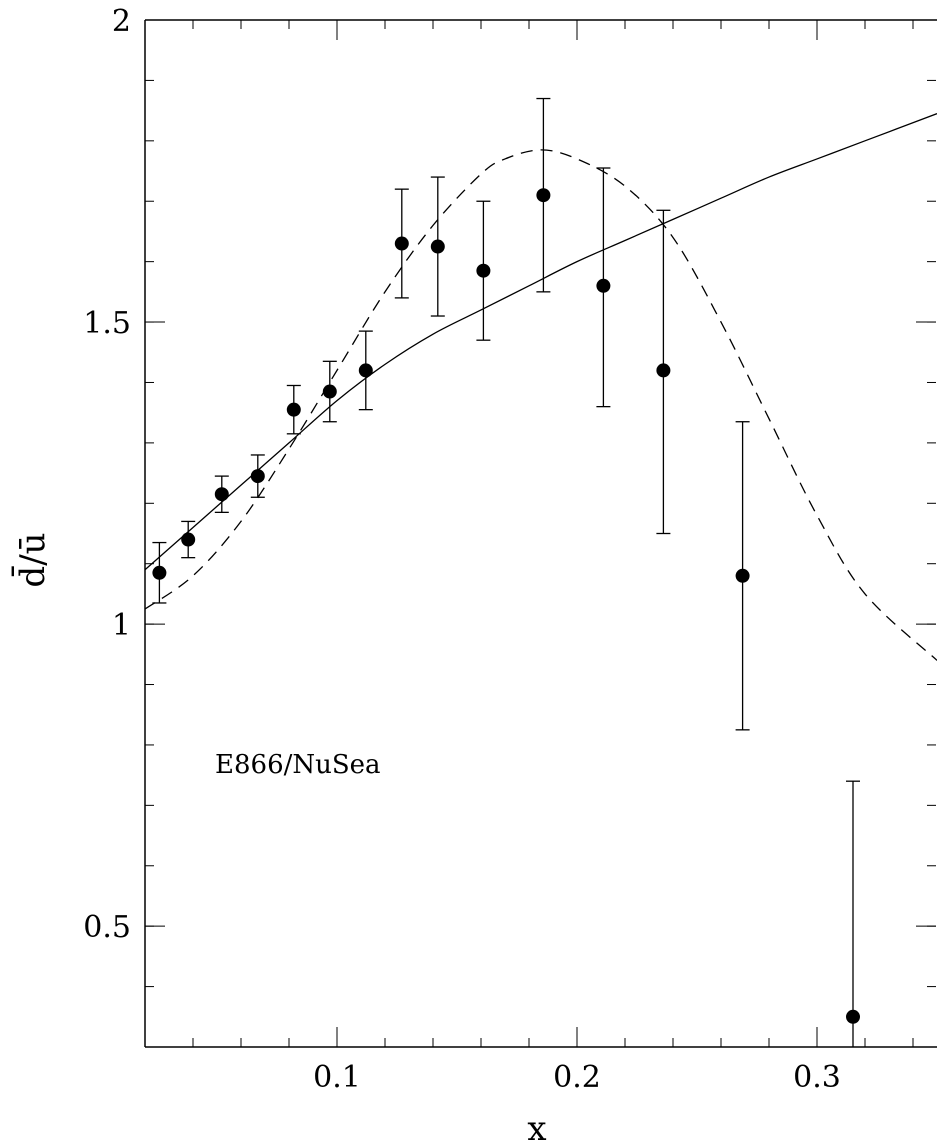  I want to click on x-tick-label: 0.3, so click(817, 1077).